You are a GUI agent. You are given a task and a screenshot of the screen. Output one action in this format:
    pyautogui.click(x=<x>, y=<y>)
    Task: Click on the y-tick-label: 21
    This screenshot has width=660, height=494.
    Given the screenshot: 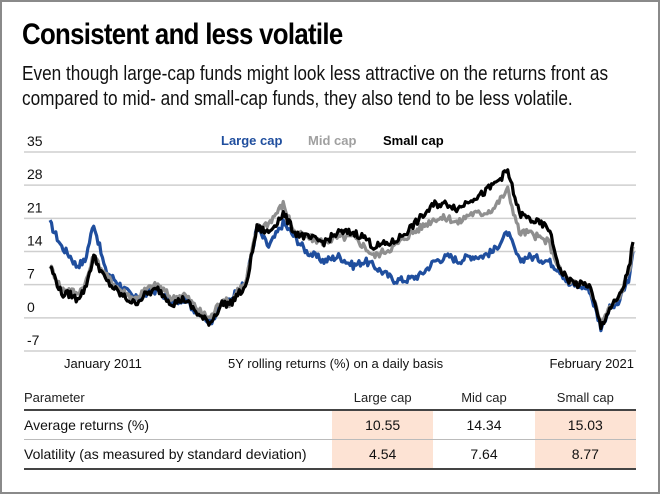 What is the action you would take?
    pyautogui.click(x=35, y=207)
    